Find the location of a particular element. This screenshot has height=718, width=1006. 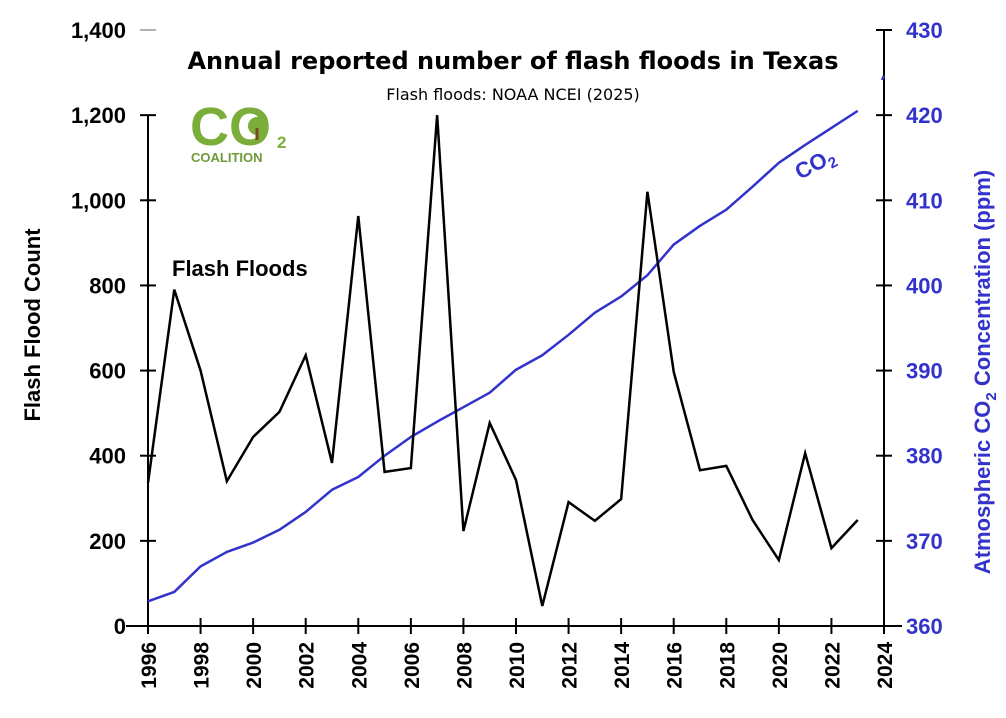

logo-caption: COALITION is located at coordinates (227, 157).